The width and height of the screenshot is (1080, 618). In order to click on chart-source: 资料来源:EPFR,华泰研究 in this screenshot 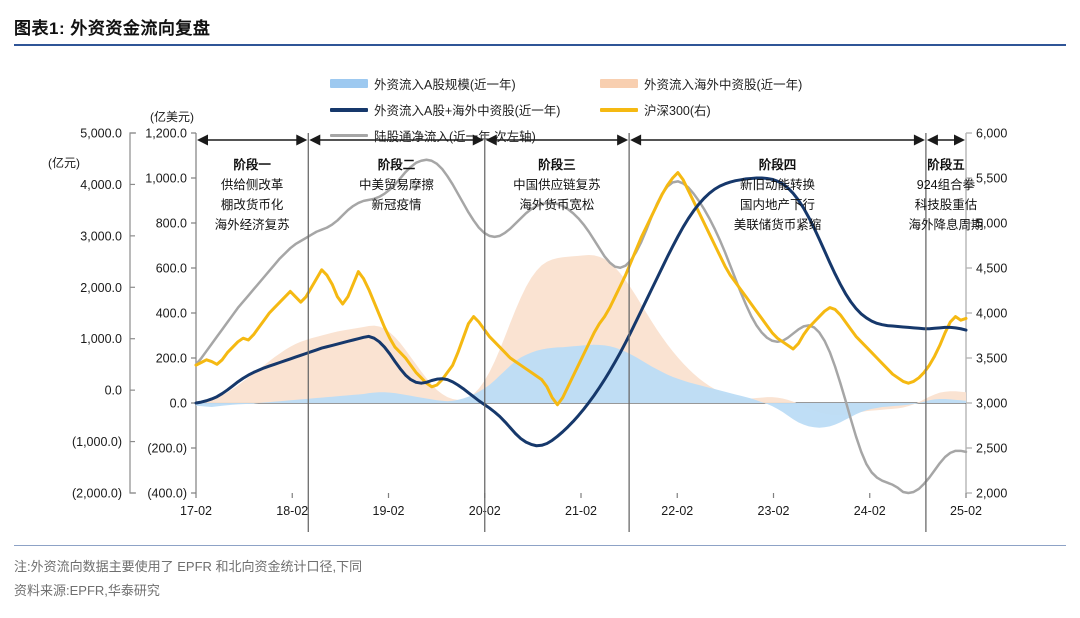, I will do `click(87, 590)`.